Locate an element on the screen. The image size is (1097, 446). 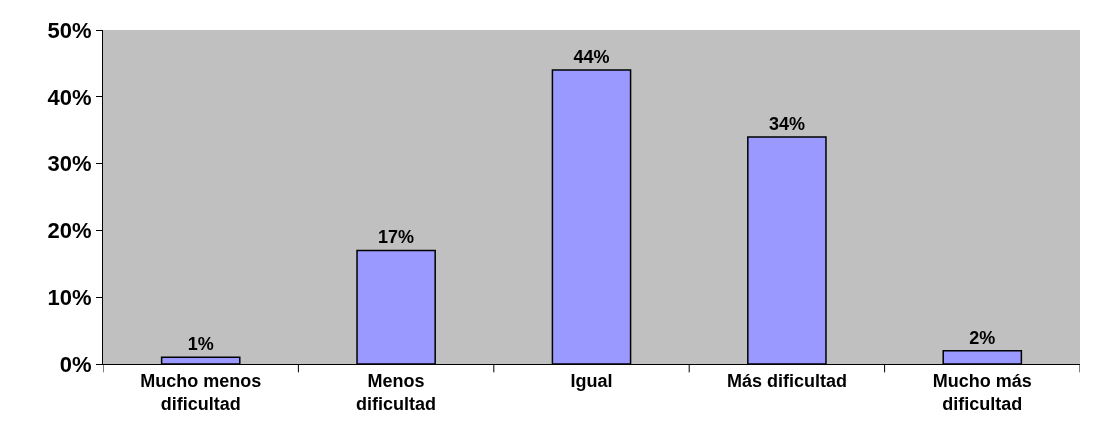
y-tick-label: 0% is located at coordinates (75, 364).